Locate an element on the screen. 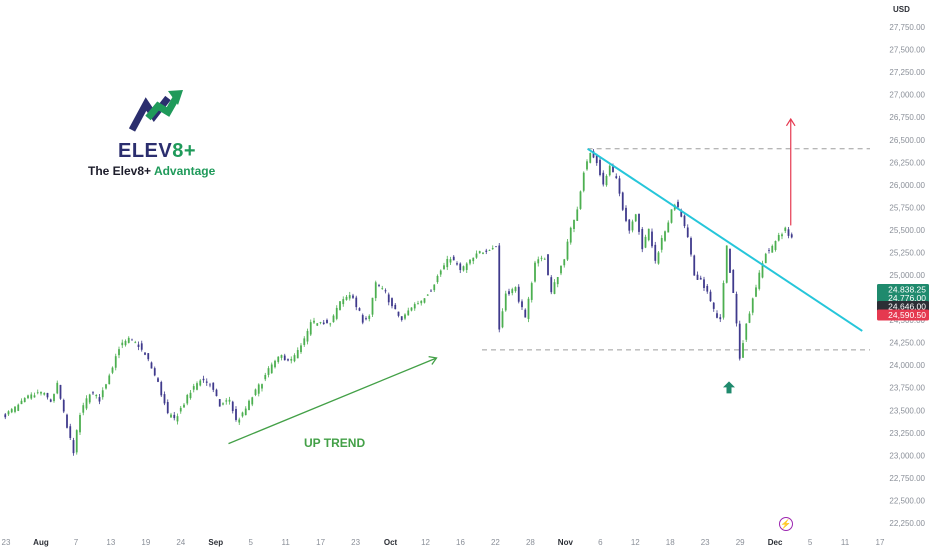 This screenshot has width=932, height=550. price-tick-label: 27,250.00 is located at coordinates (907, 72).